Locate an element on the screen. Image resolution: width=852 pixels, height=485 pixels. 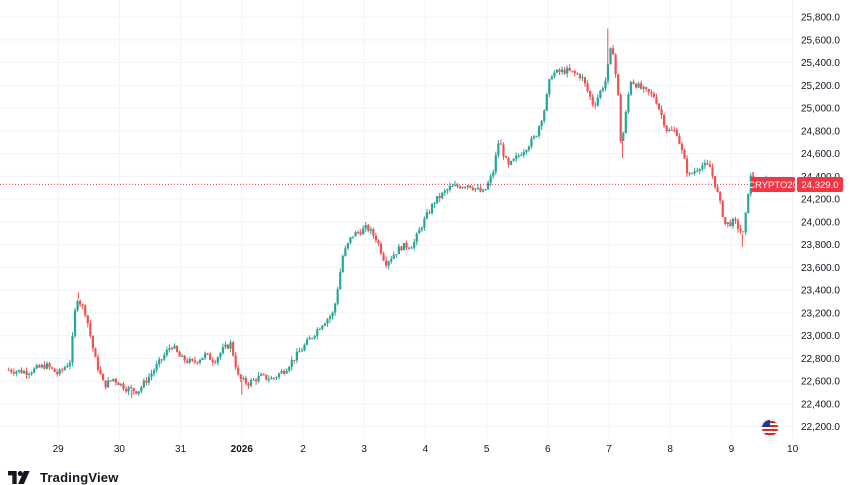
us-flag-icon is located at coordinates (770, 428).